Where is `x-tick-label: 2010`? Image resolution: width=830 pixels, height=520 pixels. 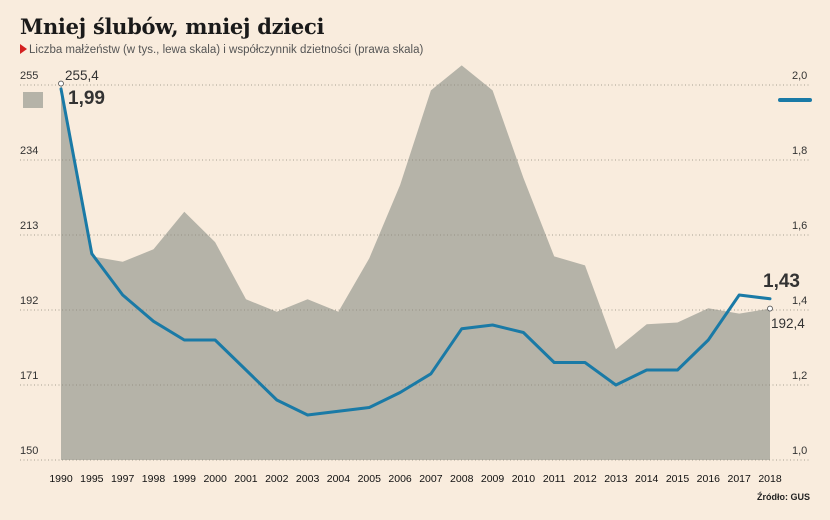
x-tick-label: 2010 is located at coordinates (524, 479).